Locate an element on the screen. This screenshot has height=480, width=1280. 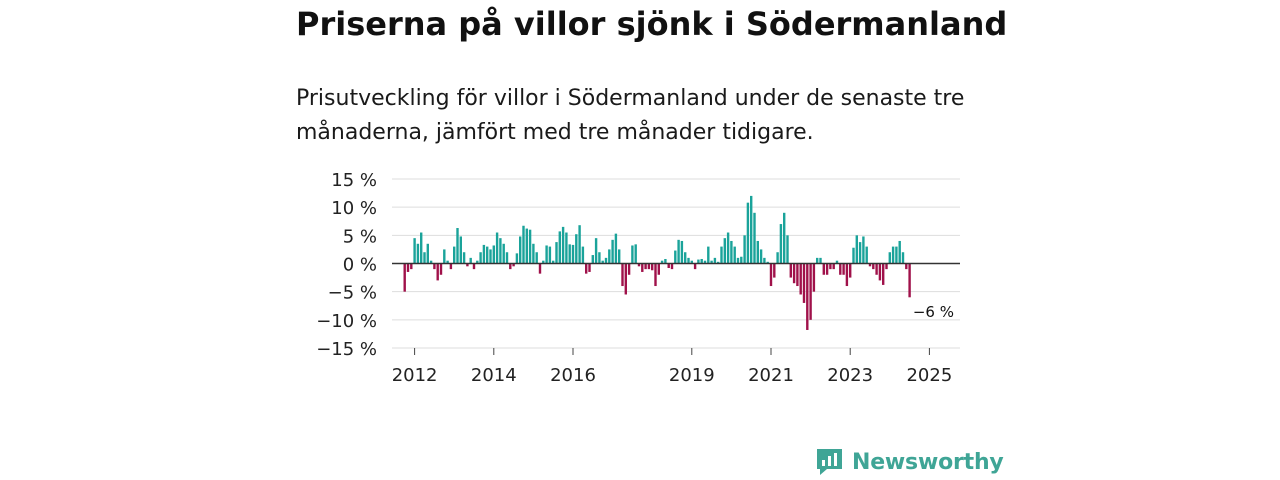
y-tick-label: 0 % is located at coordinates (360, 265).